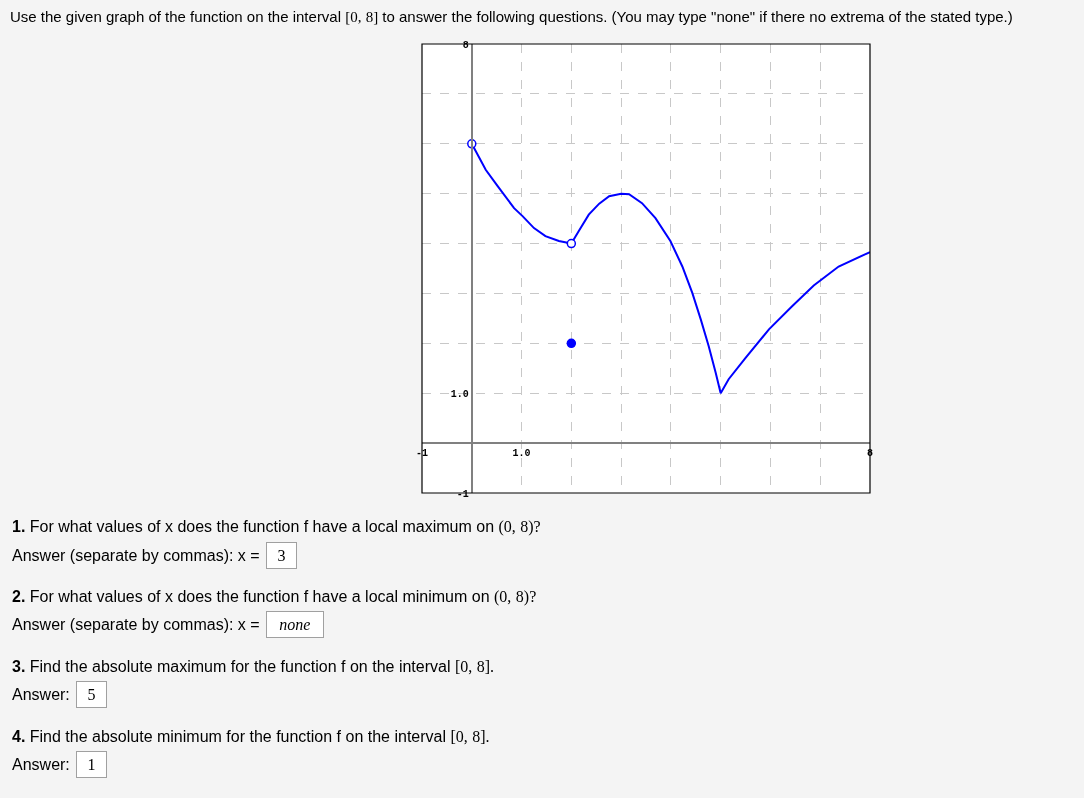 The height and width of the screenshot is (798, 1084). What do you see at coordinates (251, 736) in the screenshot?
I see `text: 4. Find the absolute minimum for the function f on the interval [0, 8].` at bounding box center [251, 736].